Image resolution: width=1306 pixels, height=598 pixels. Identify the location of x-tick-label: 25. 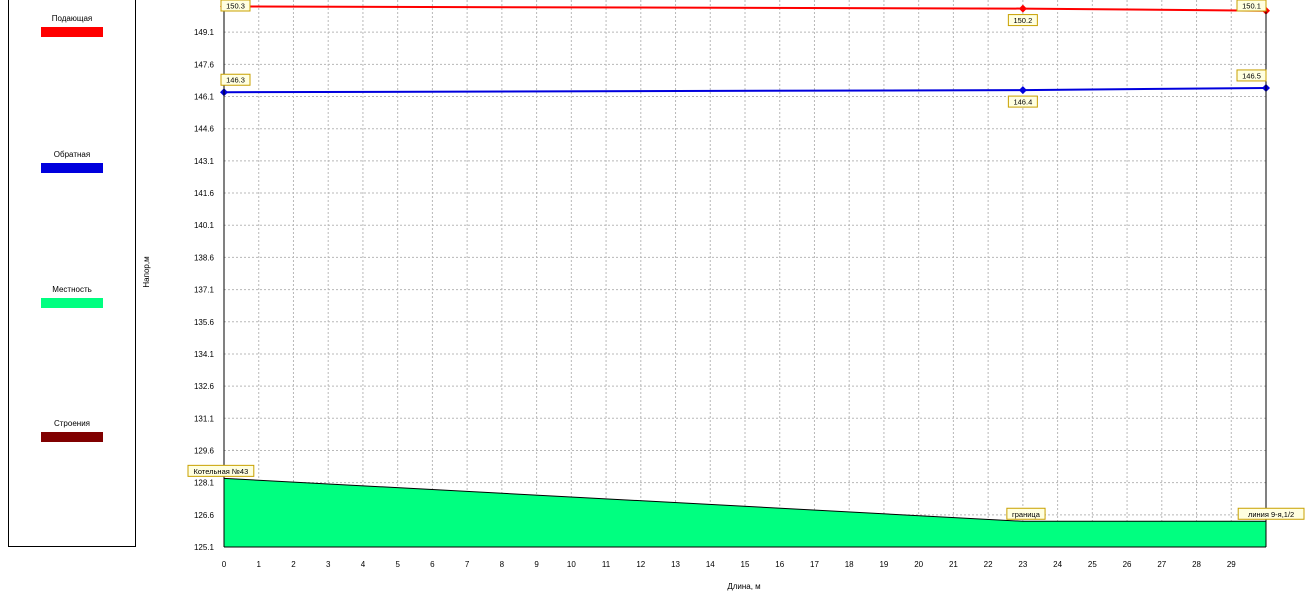
(1092, 564).